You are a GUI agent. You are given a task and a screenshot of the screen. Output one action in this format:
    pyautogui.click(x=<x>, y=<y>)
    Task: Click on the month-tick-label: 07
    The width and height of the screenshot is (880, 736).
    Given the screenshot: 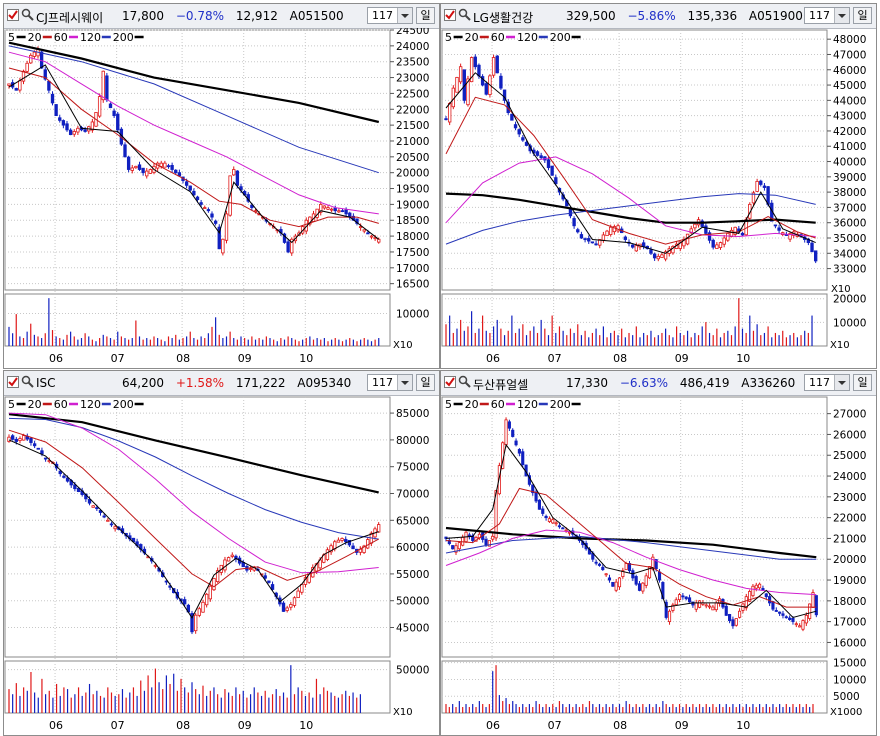 What is the action you would take?
    pyautogui.click(x=555, y=725)
    